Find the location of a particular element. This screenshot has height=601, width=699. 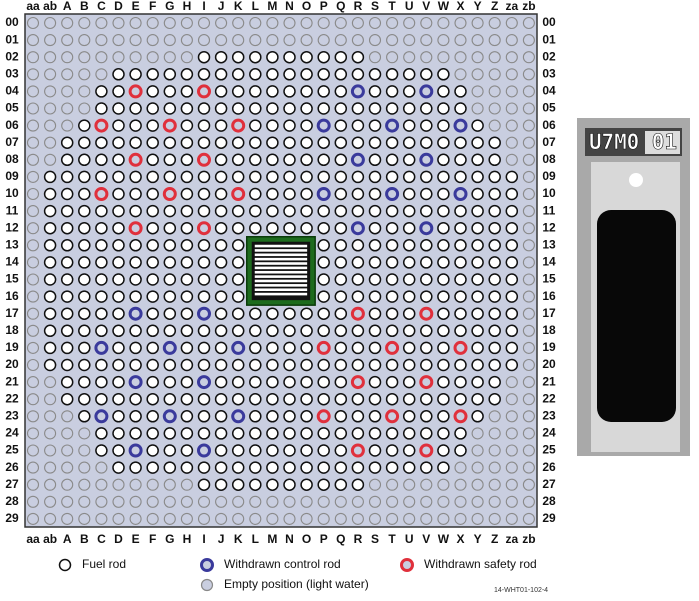

box-plate is located at coordinates (281, 290).